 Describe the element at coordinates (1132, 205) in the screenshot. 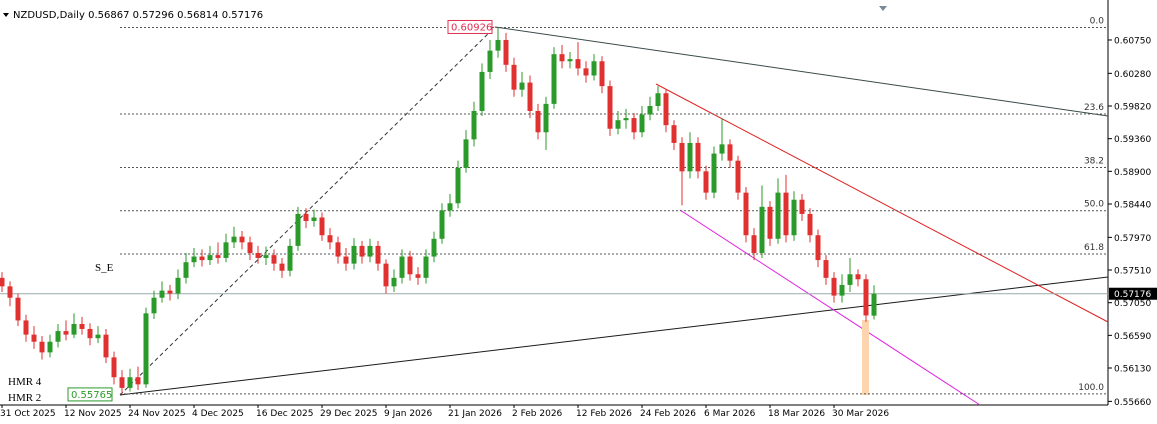

I see `y-tick-label: 0.58440` at that location.